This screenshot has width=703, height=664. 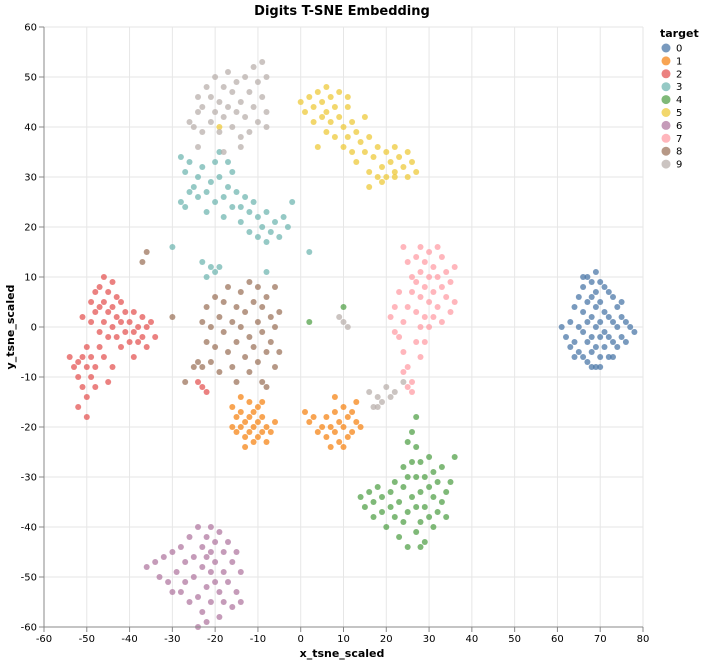 I want to click on y-tick-label: -20, so click(x=29, y=428).